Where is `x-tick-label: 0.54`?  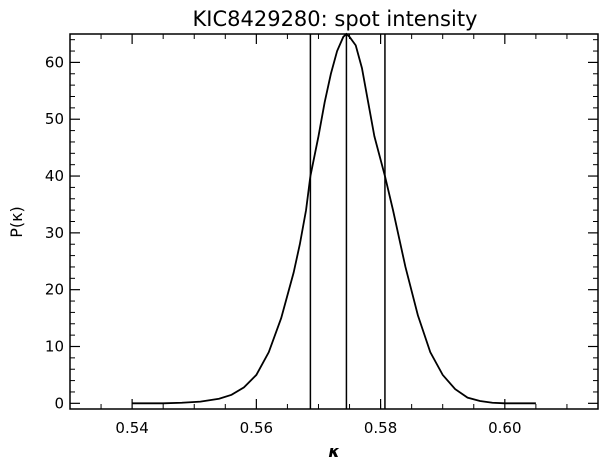
x-tick-label: 0.54 is located at coordinates (131, 428).